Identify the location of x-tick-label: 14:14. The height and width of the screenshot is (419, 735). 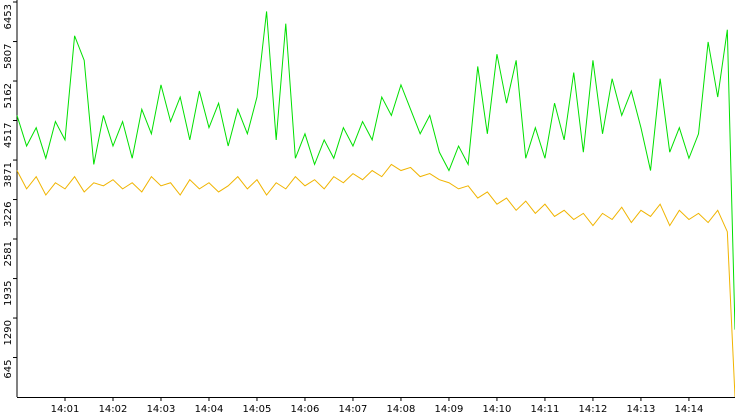
(689, 409).